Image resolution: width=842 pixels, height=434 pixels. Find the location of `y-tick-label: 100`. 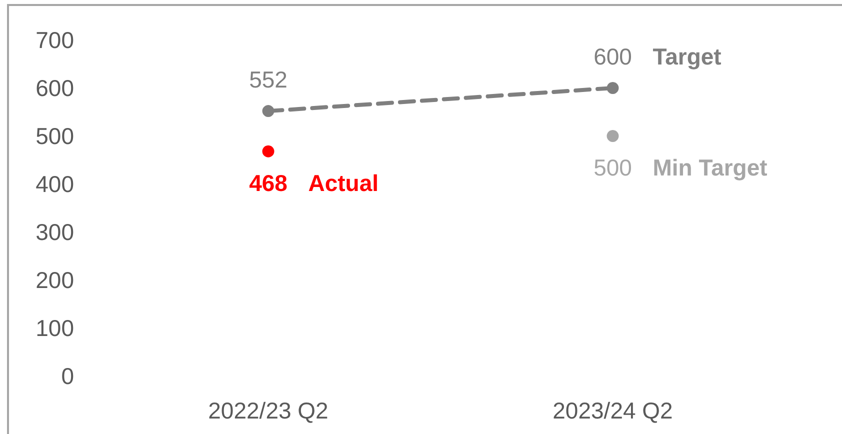

y-tick-label: 100 is located at coordinates (55, 328).